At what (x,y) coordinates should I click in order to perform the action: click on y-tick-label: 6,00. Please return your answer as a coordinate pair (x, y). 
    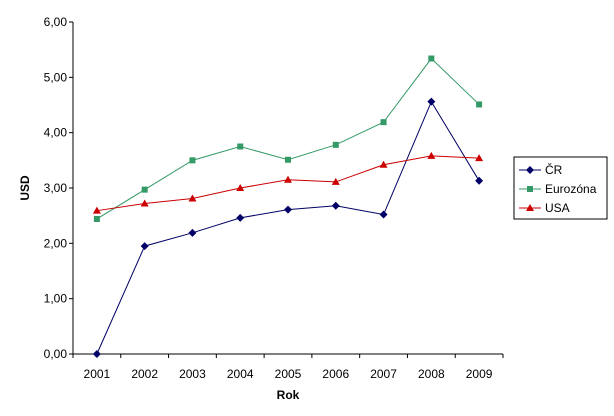
    Looking at the image, I should click on (56, 22).